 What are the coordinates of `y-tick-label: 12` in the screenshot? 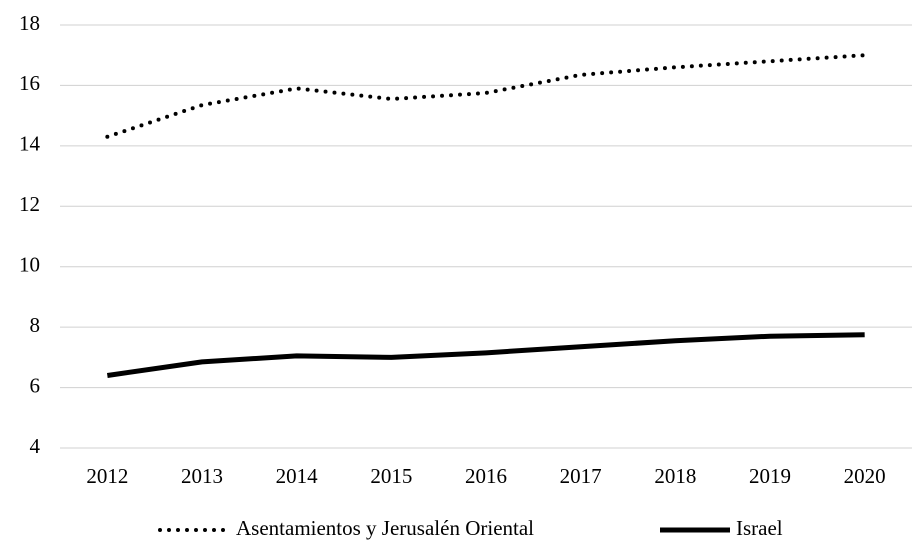 It's located at (29, 204).